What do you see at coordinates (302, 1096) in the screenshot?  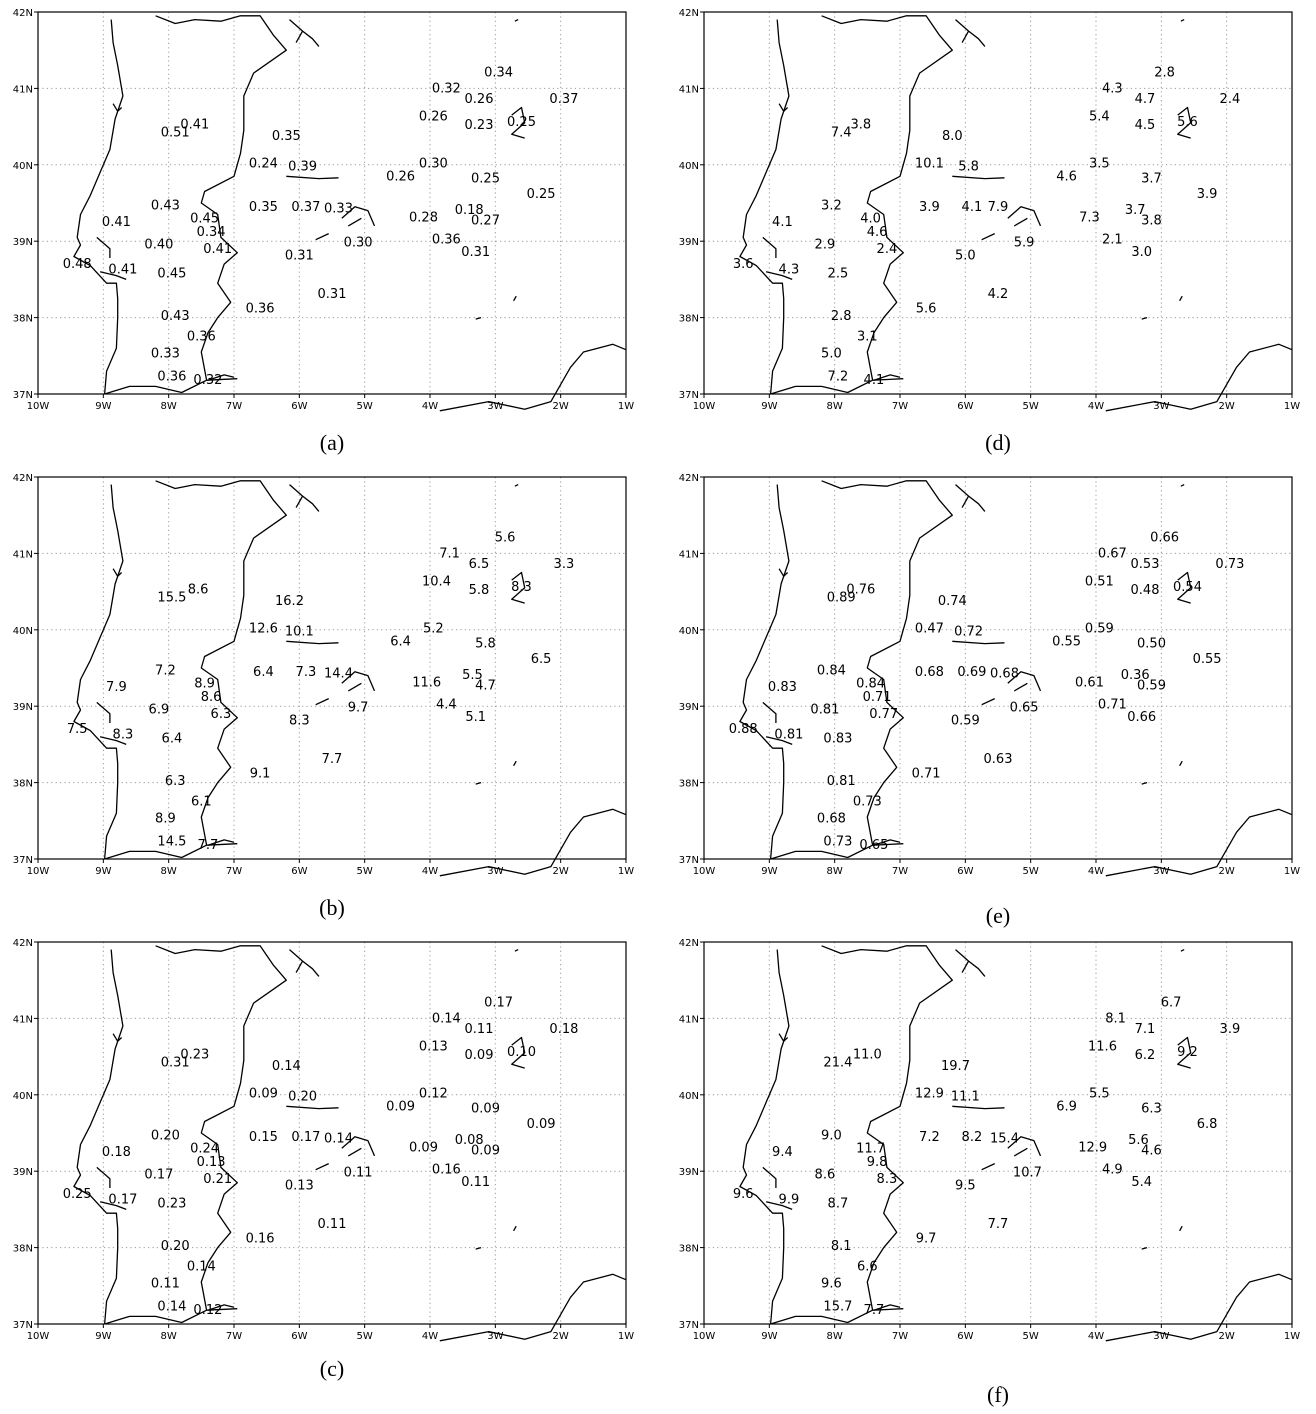 I see `station-value: 0.20` at bounding box center [302, 1096].